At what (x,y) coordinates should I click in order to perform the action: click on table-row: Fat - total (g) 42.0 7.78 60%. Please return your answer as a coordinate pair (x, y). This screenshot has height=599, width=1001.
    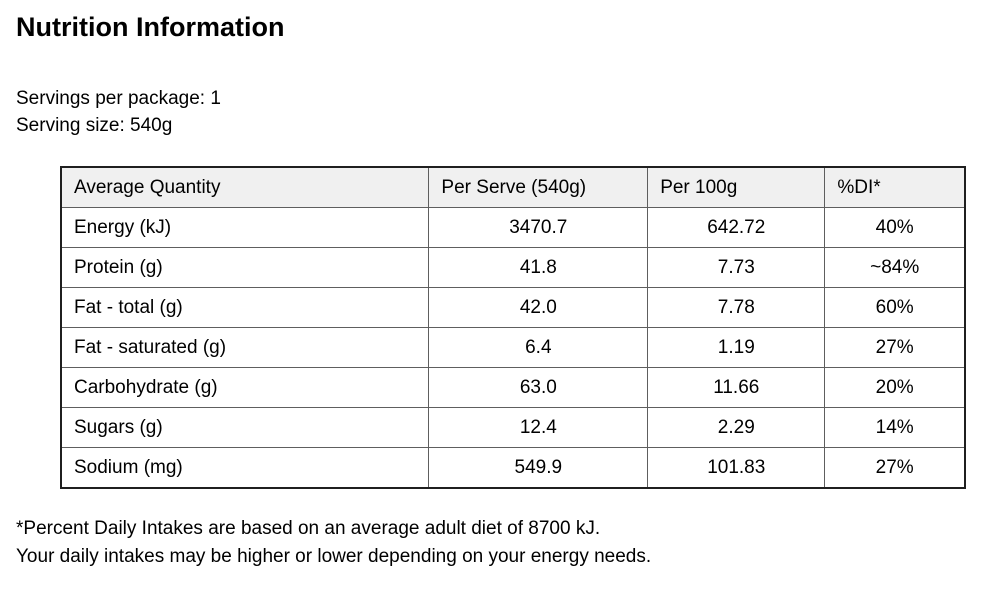
    Looking at the image, I should click on (513, 308).